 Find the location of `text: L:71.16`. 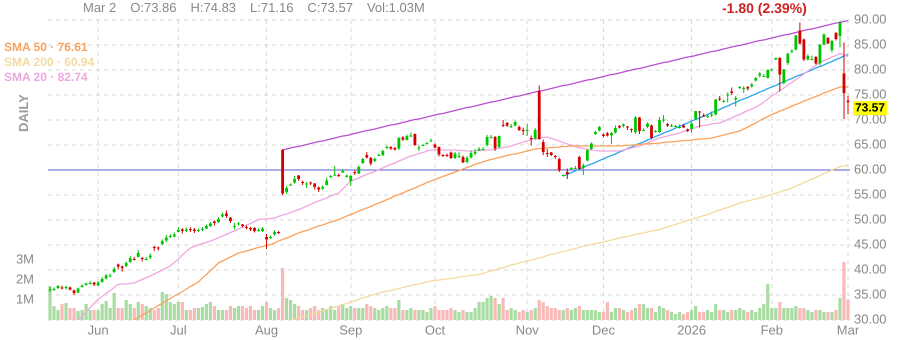

text: L:71.16 is located at coordinates (272, 7).